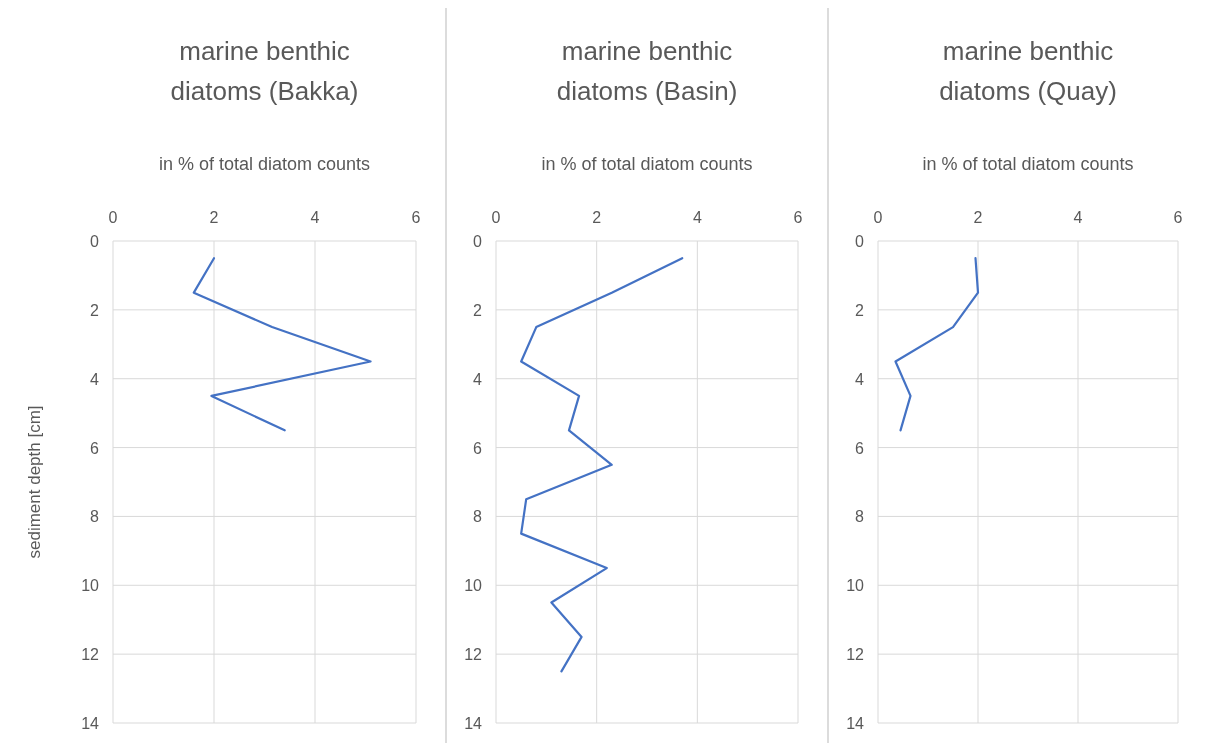 This screenshot has width=1208, height=745. Describe the element at coordinates (264, 71) in the screenshot. I see `chart-title: marine benthic diatoms (Bakka)` at that location.